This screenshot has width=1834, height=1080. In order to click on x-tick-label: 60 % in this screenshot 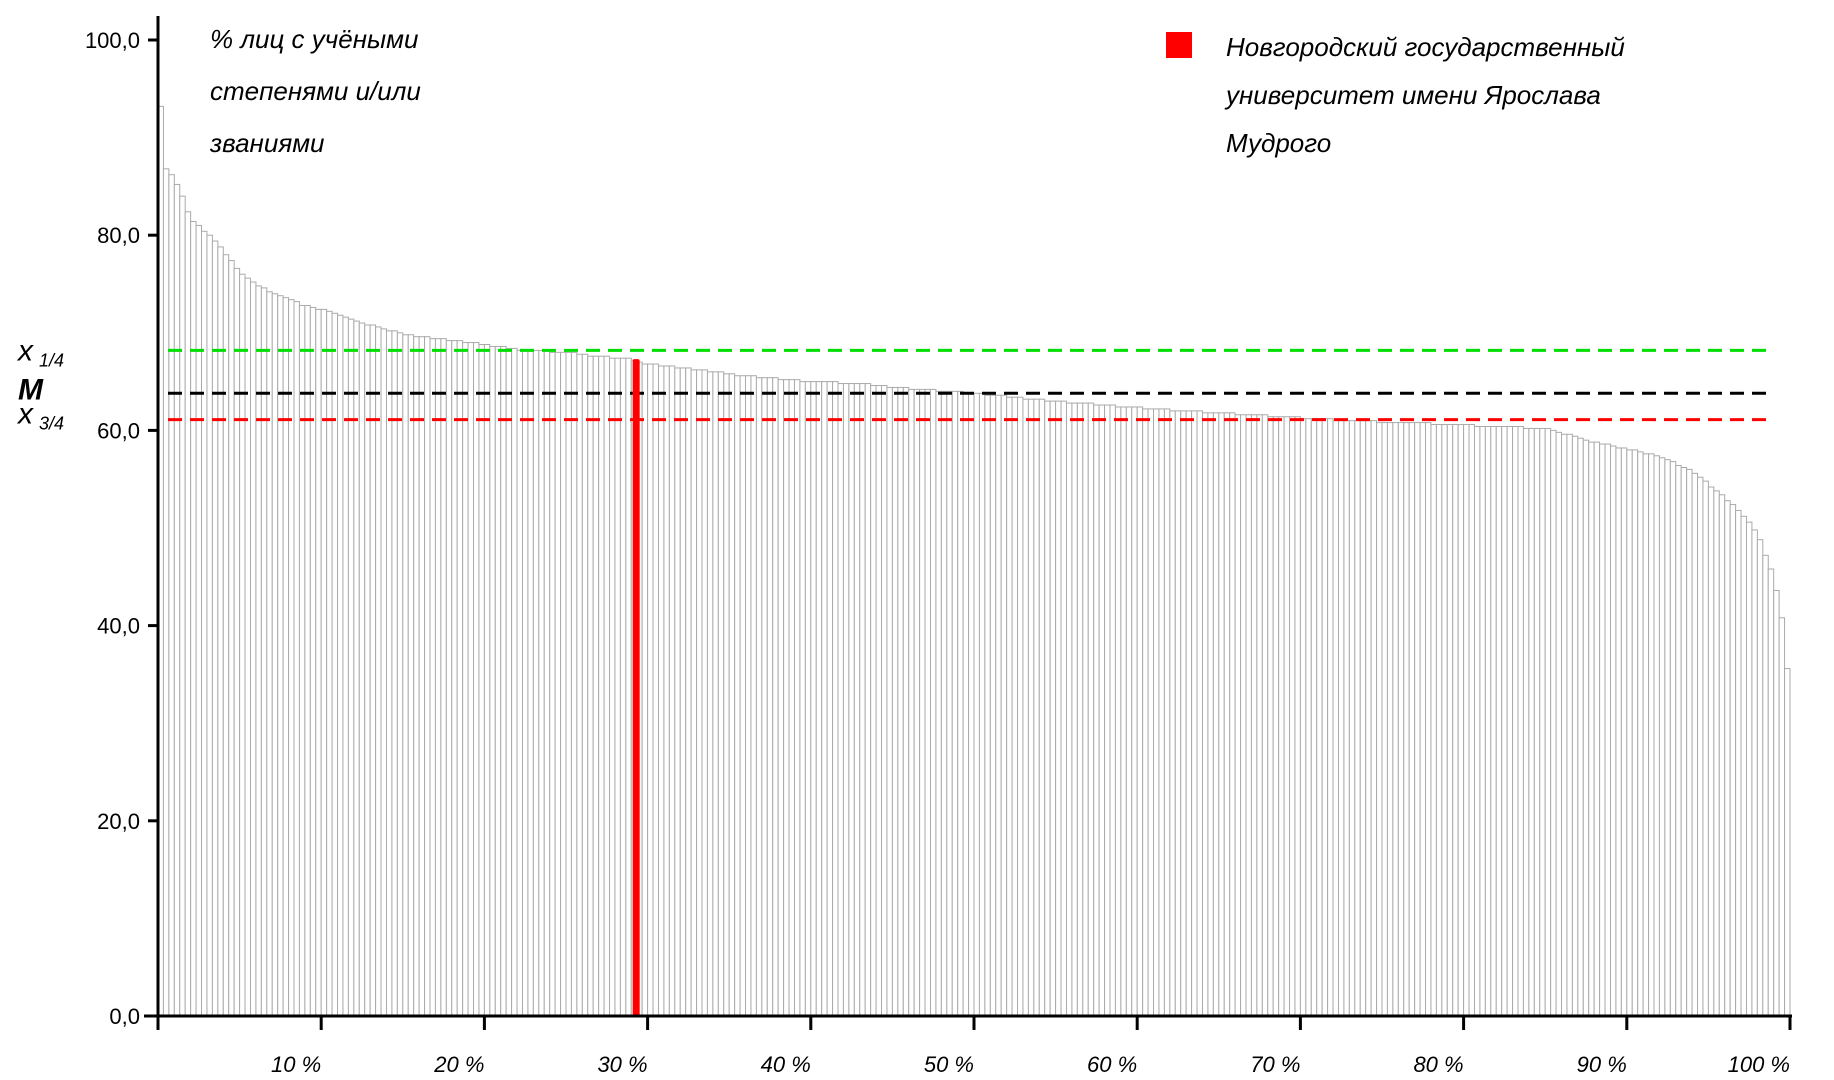, I will do `click(1112, 1064)`.